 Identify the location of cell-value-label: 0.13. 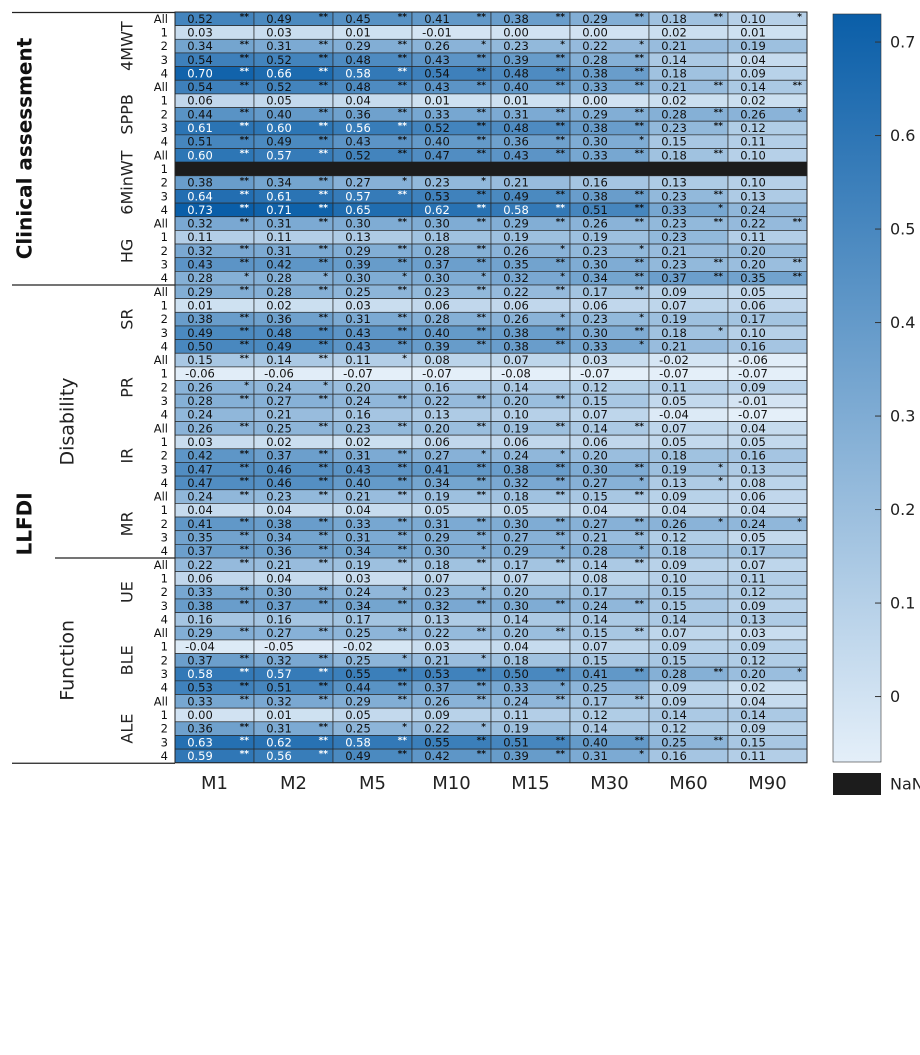
(358, 237).